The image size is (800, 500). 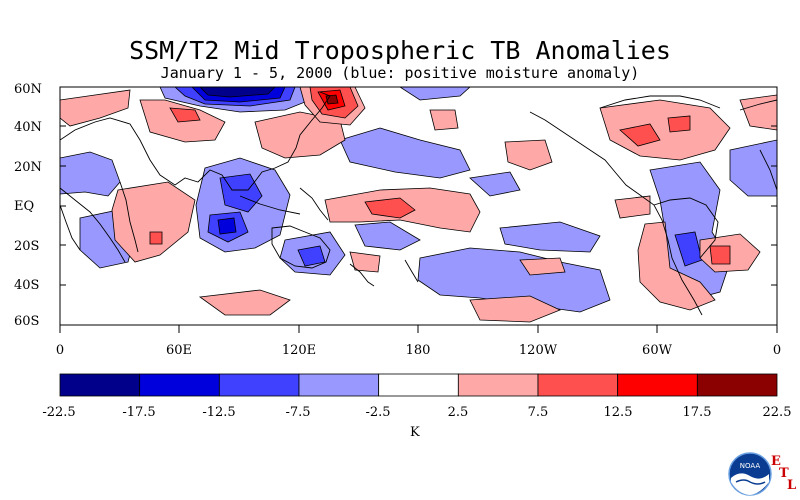 I want to click on etl-letter: T, so click(x=784, y=473).